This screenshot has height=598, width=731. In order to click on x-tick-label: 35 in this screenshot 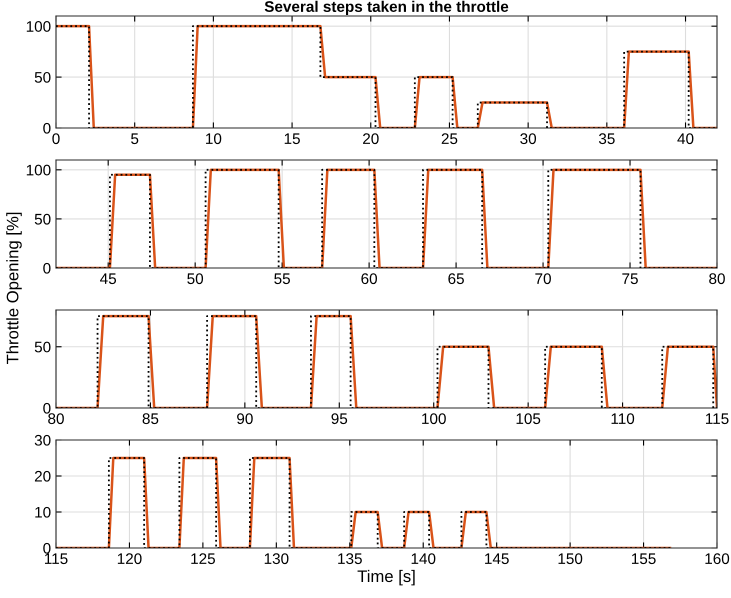, I will do `click(606, 138)`.